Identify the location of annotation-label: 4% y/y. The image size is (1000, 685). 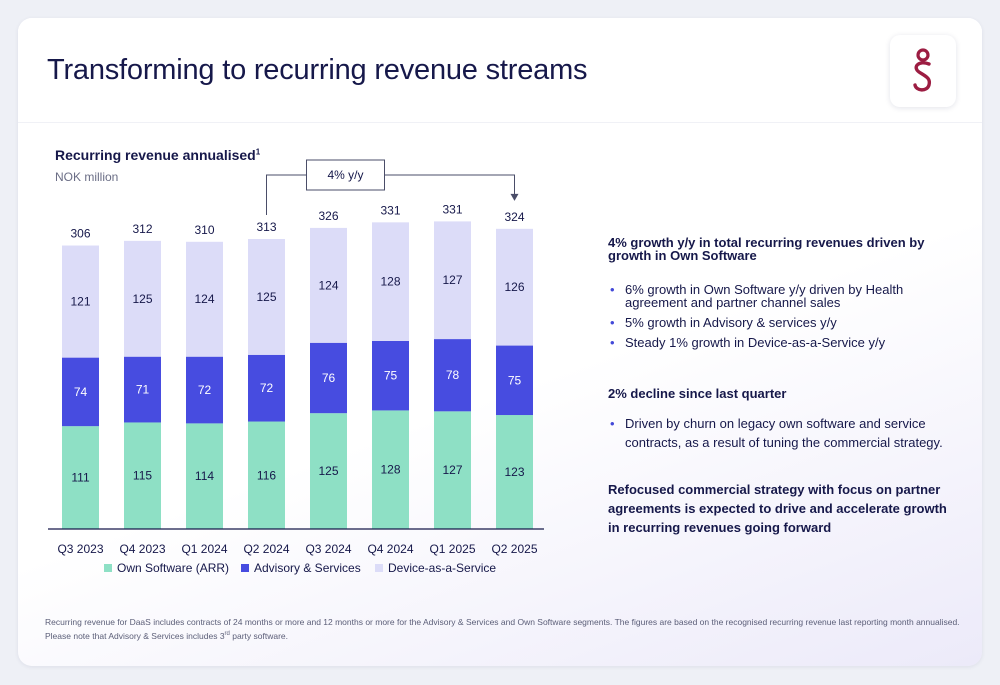
(345, 175).